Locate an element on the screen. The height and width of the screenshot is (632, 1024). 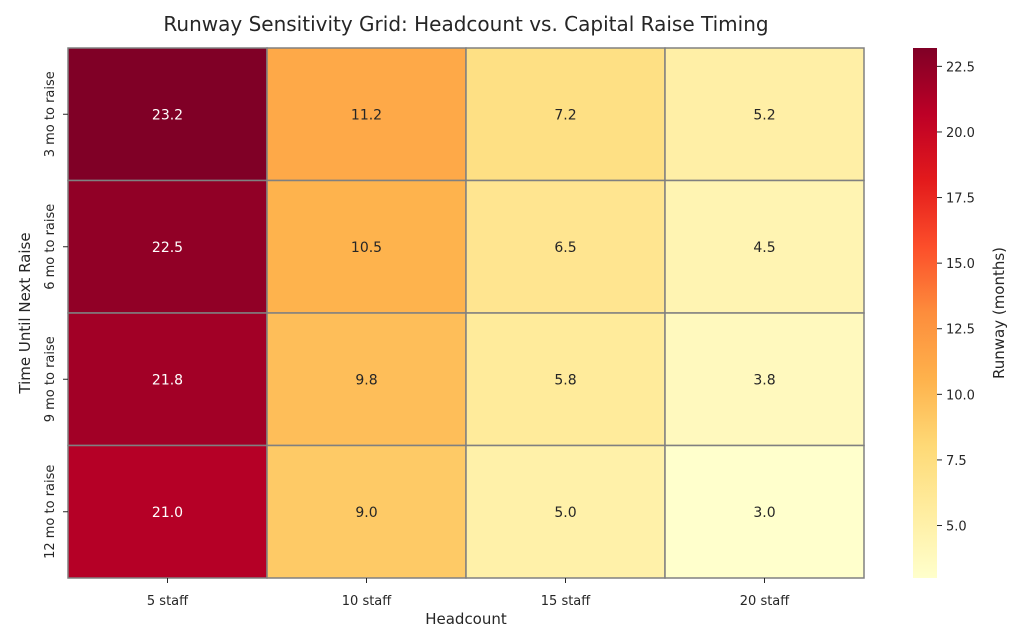
cell-value-label: 9.8 is located at coordinates (366, 380).